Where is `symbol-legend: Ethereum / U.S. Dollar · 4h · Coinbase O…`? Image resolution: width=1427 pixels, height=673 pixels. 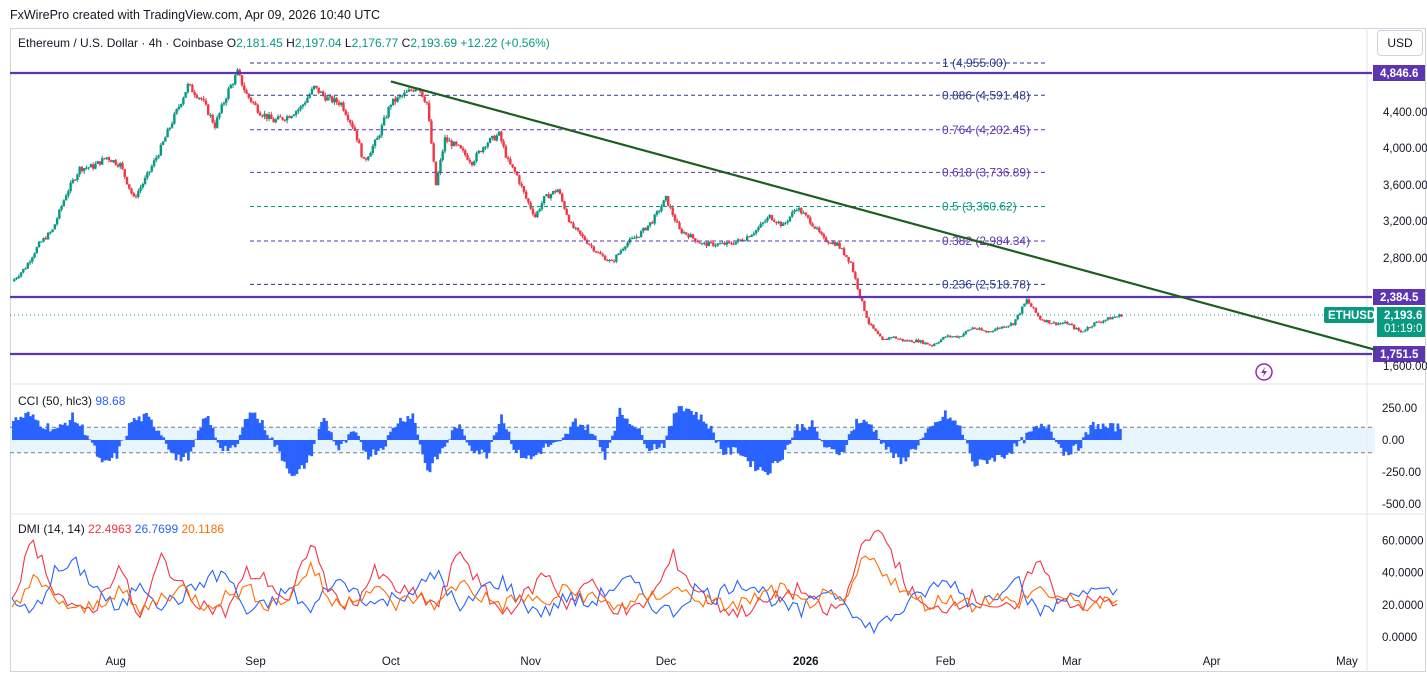
symbol-legend: Ethereum / U.S. Dollar · 4h · Coinbase O… is located at coordinates (284, 43).